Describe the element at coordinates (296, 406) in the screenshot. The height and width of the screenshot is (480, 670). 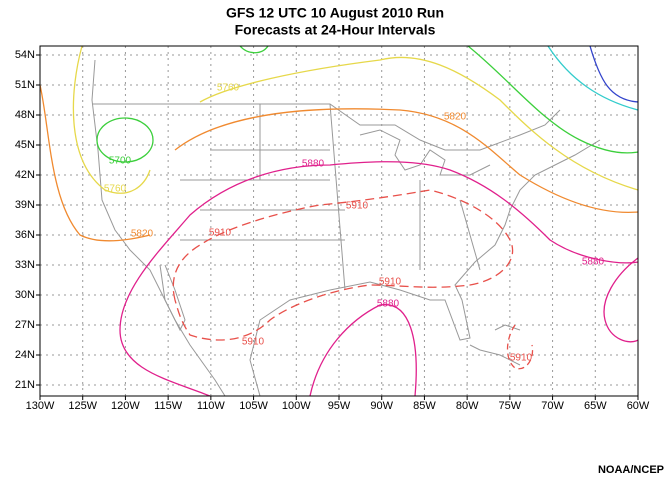
I see `lon-label: 100W` at that location.